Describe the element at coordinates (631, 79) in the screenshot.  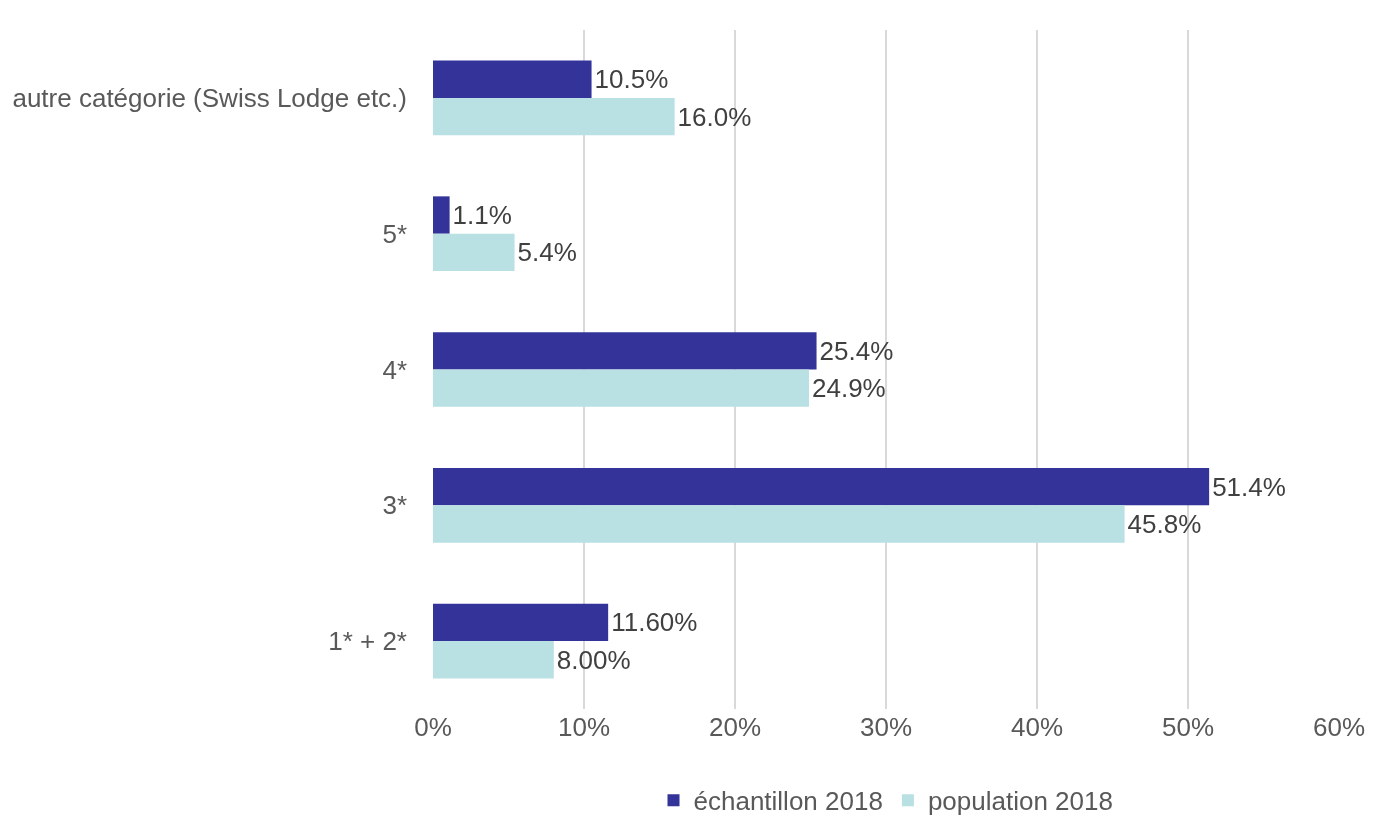
I see `data-label: 10.5%` at that location.